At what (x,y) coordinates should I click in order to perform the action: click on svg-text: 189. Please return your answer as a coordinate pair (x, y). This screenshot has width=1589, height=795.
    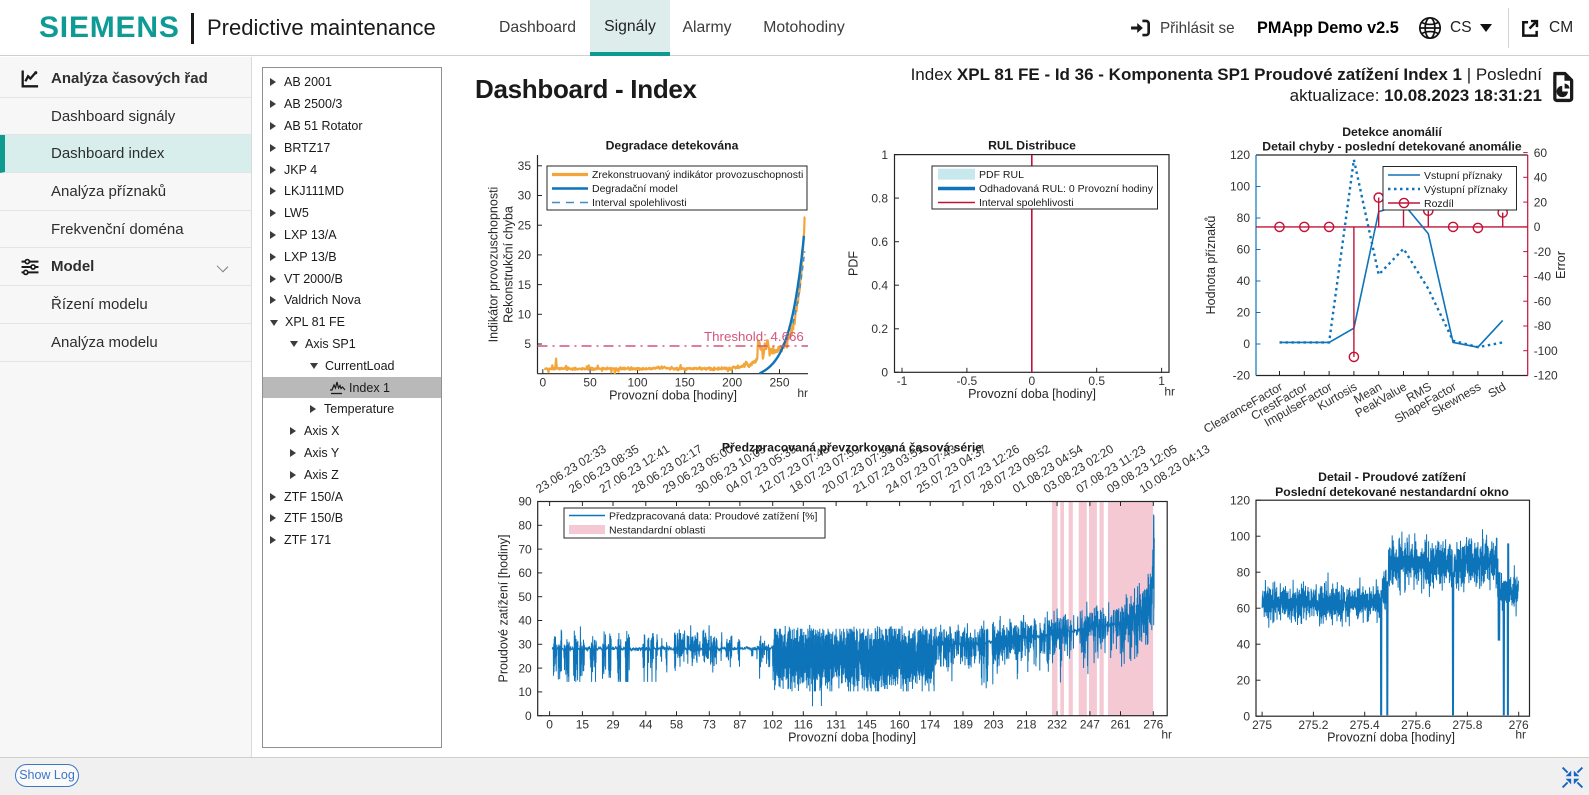
    Looking at the image, I should click on (963, 724).